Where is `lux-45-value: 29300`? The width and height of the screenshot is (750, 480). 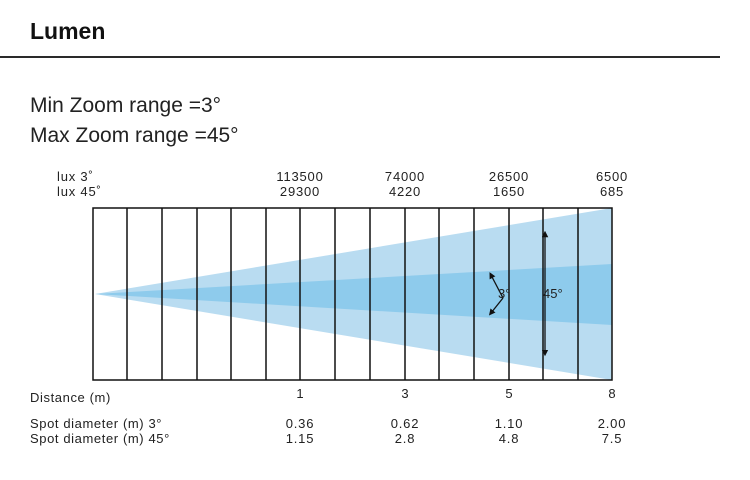 lux-45-value: 29300 is located at coordinates (300, 191).